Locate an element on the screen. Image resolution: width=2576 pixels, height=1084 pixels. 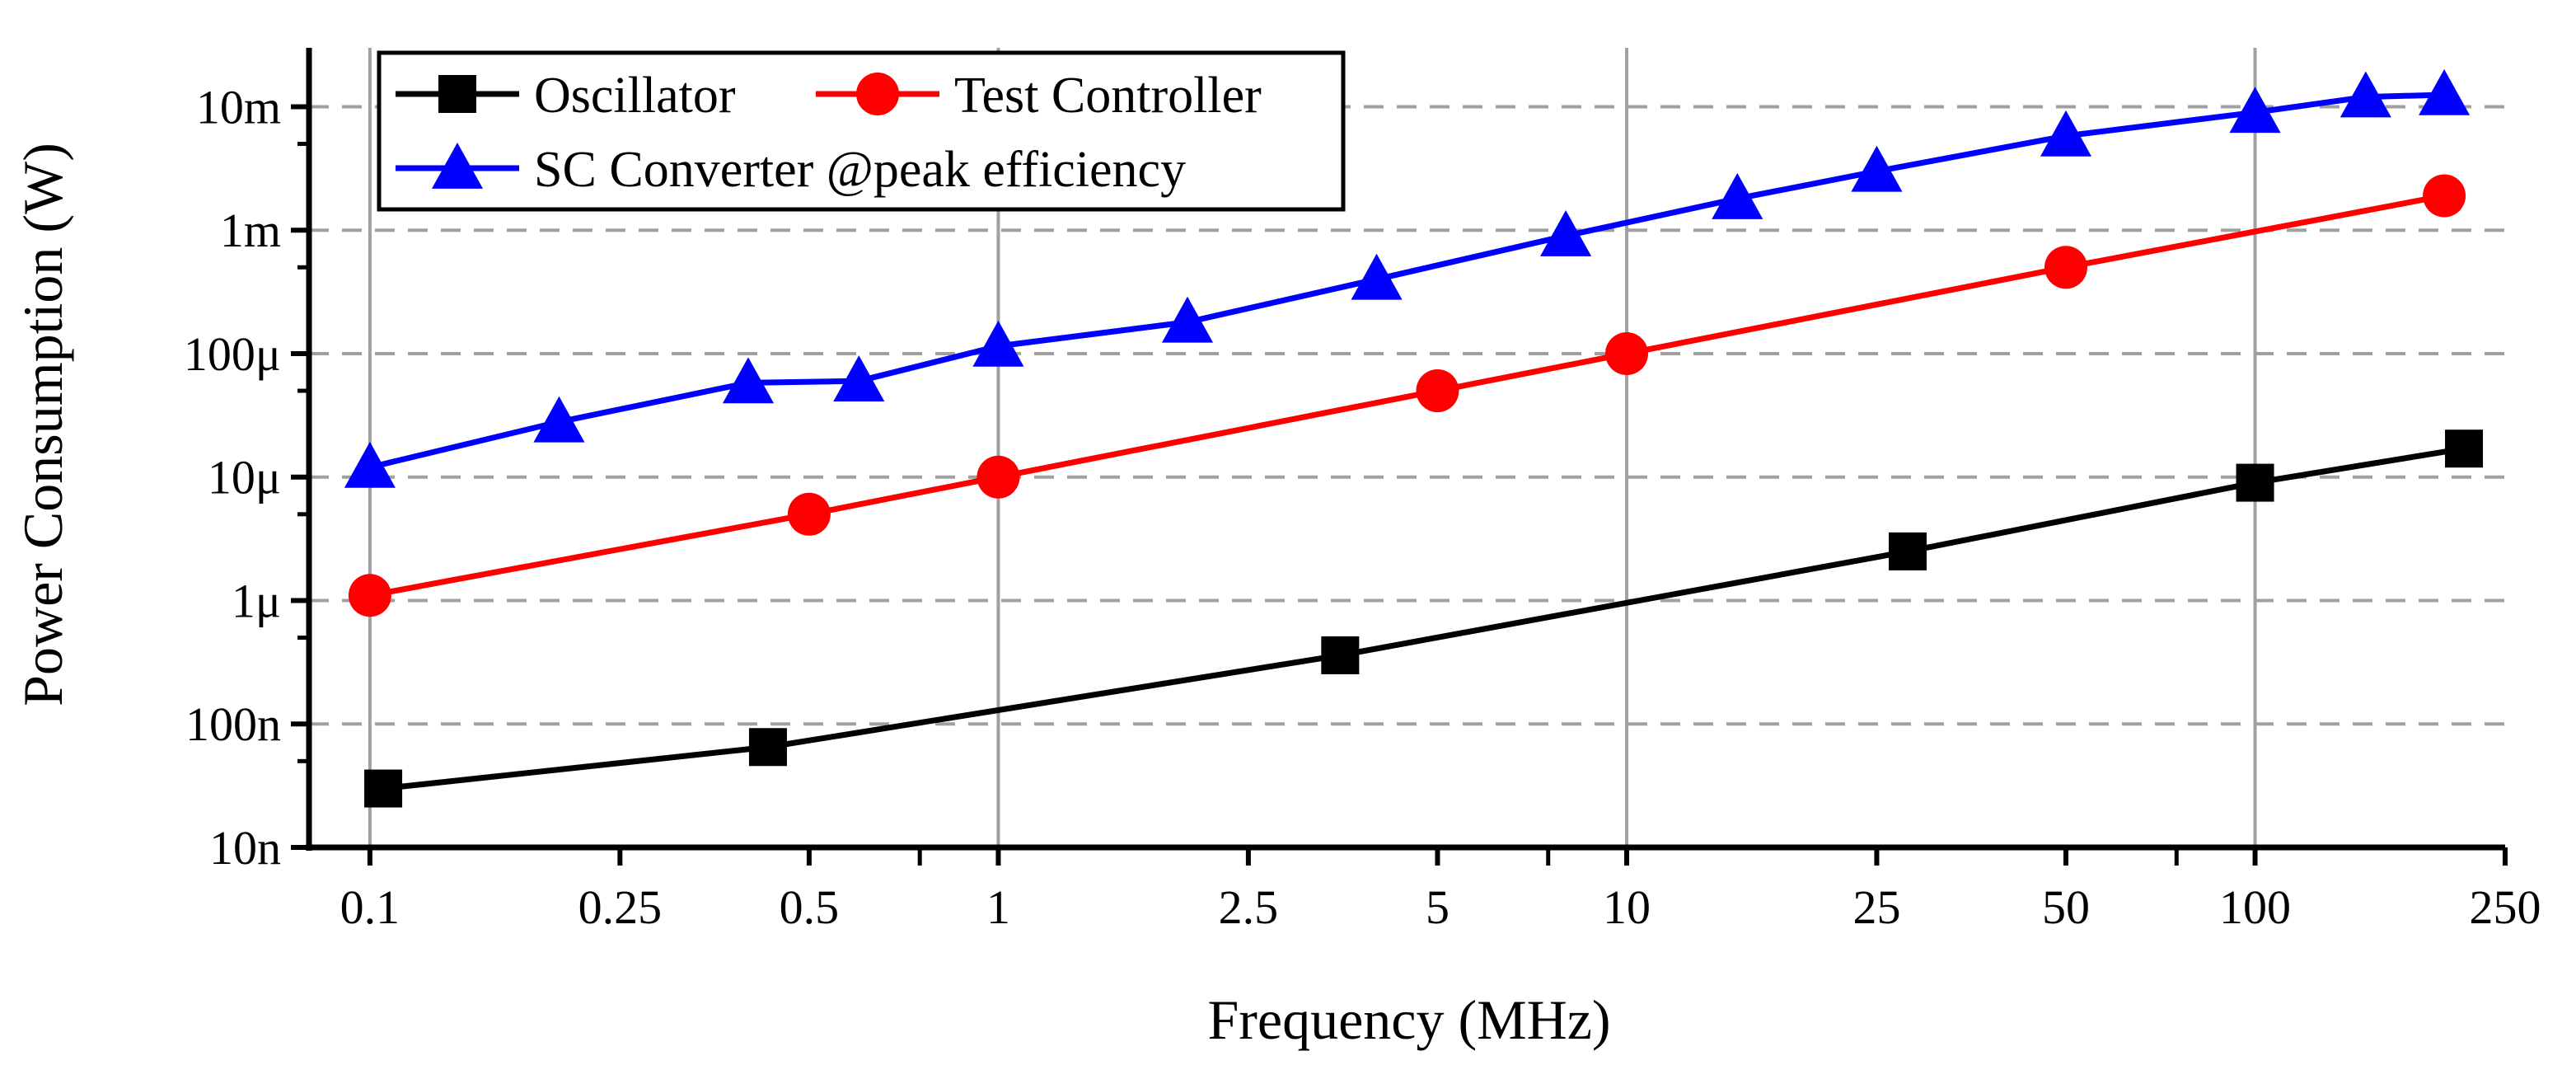
y-tick-label: 100μ is located at coordinates (232, 354).